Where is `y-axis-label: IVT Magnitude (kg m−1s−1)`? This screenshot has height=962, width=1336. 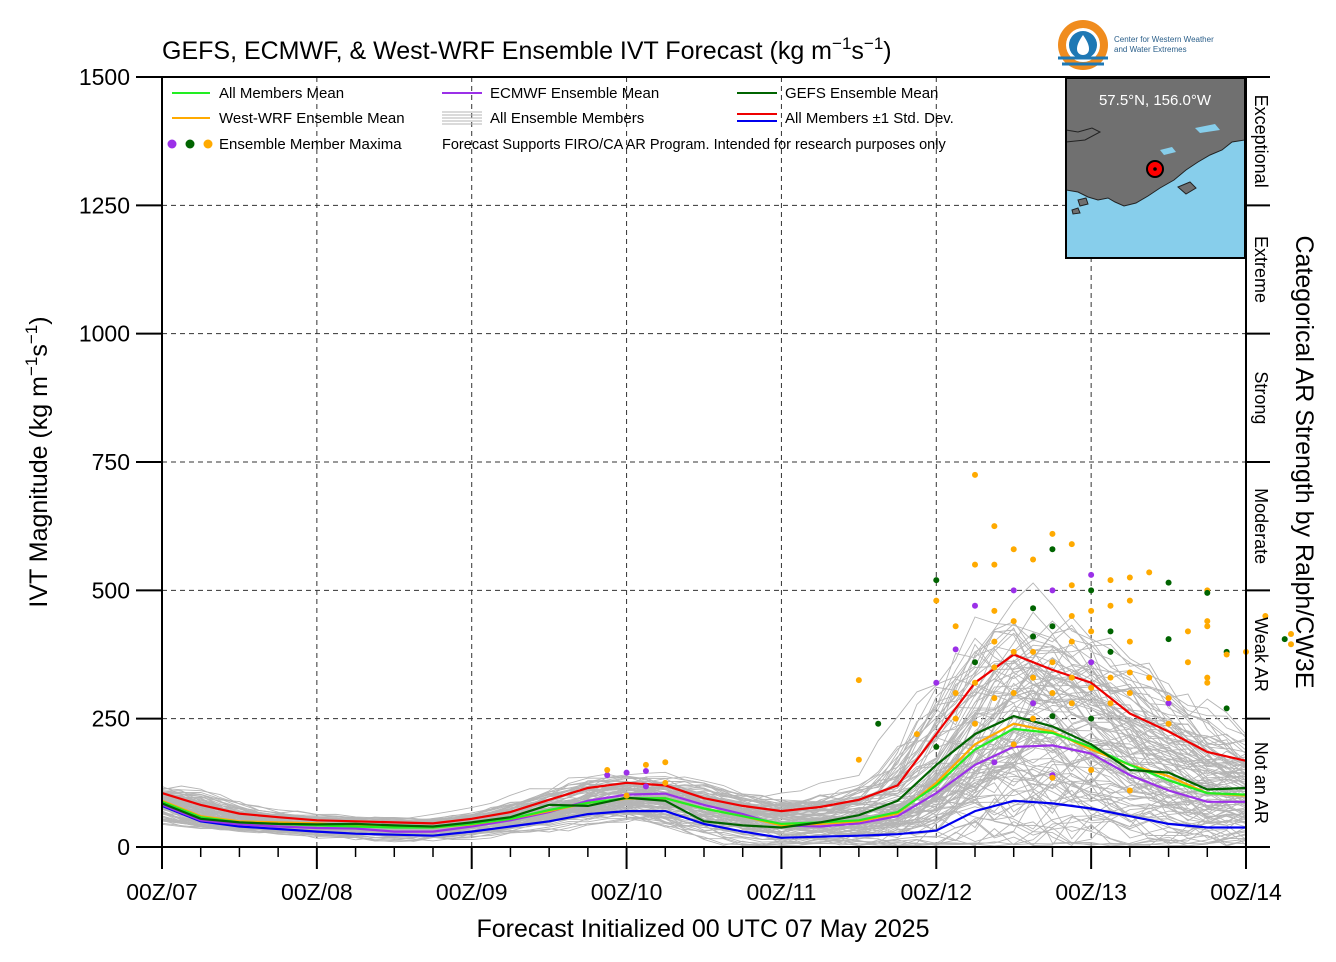 y-axis-label: IVT Magnitude (kg m−1s−1) is located at coordinates (37, 461).